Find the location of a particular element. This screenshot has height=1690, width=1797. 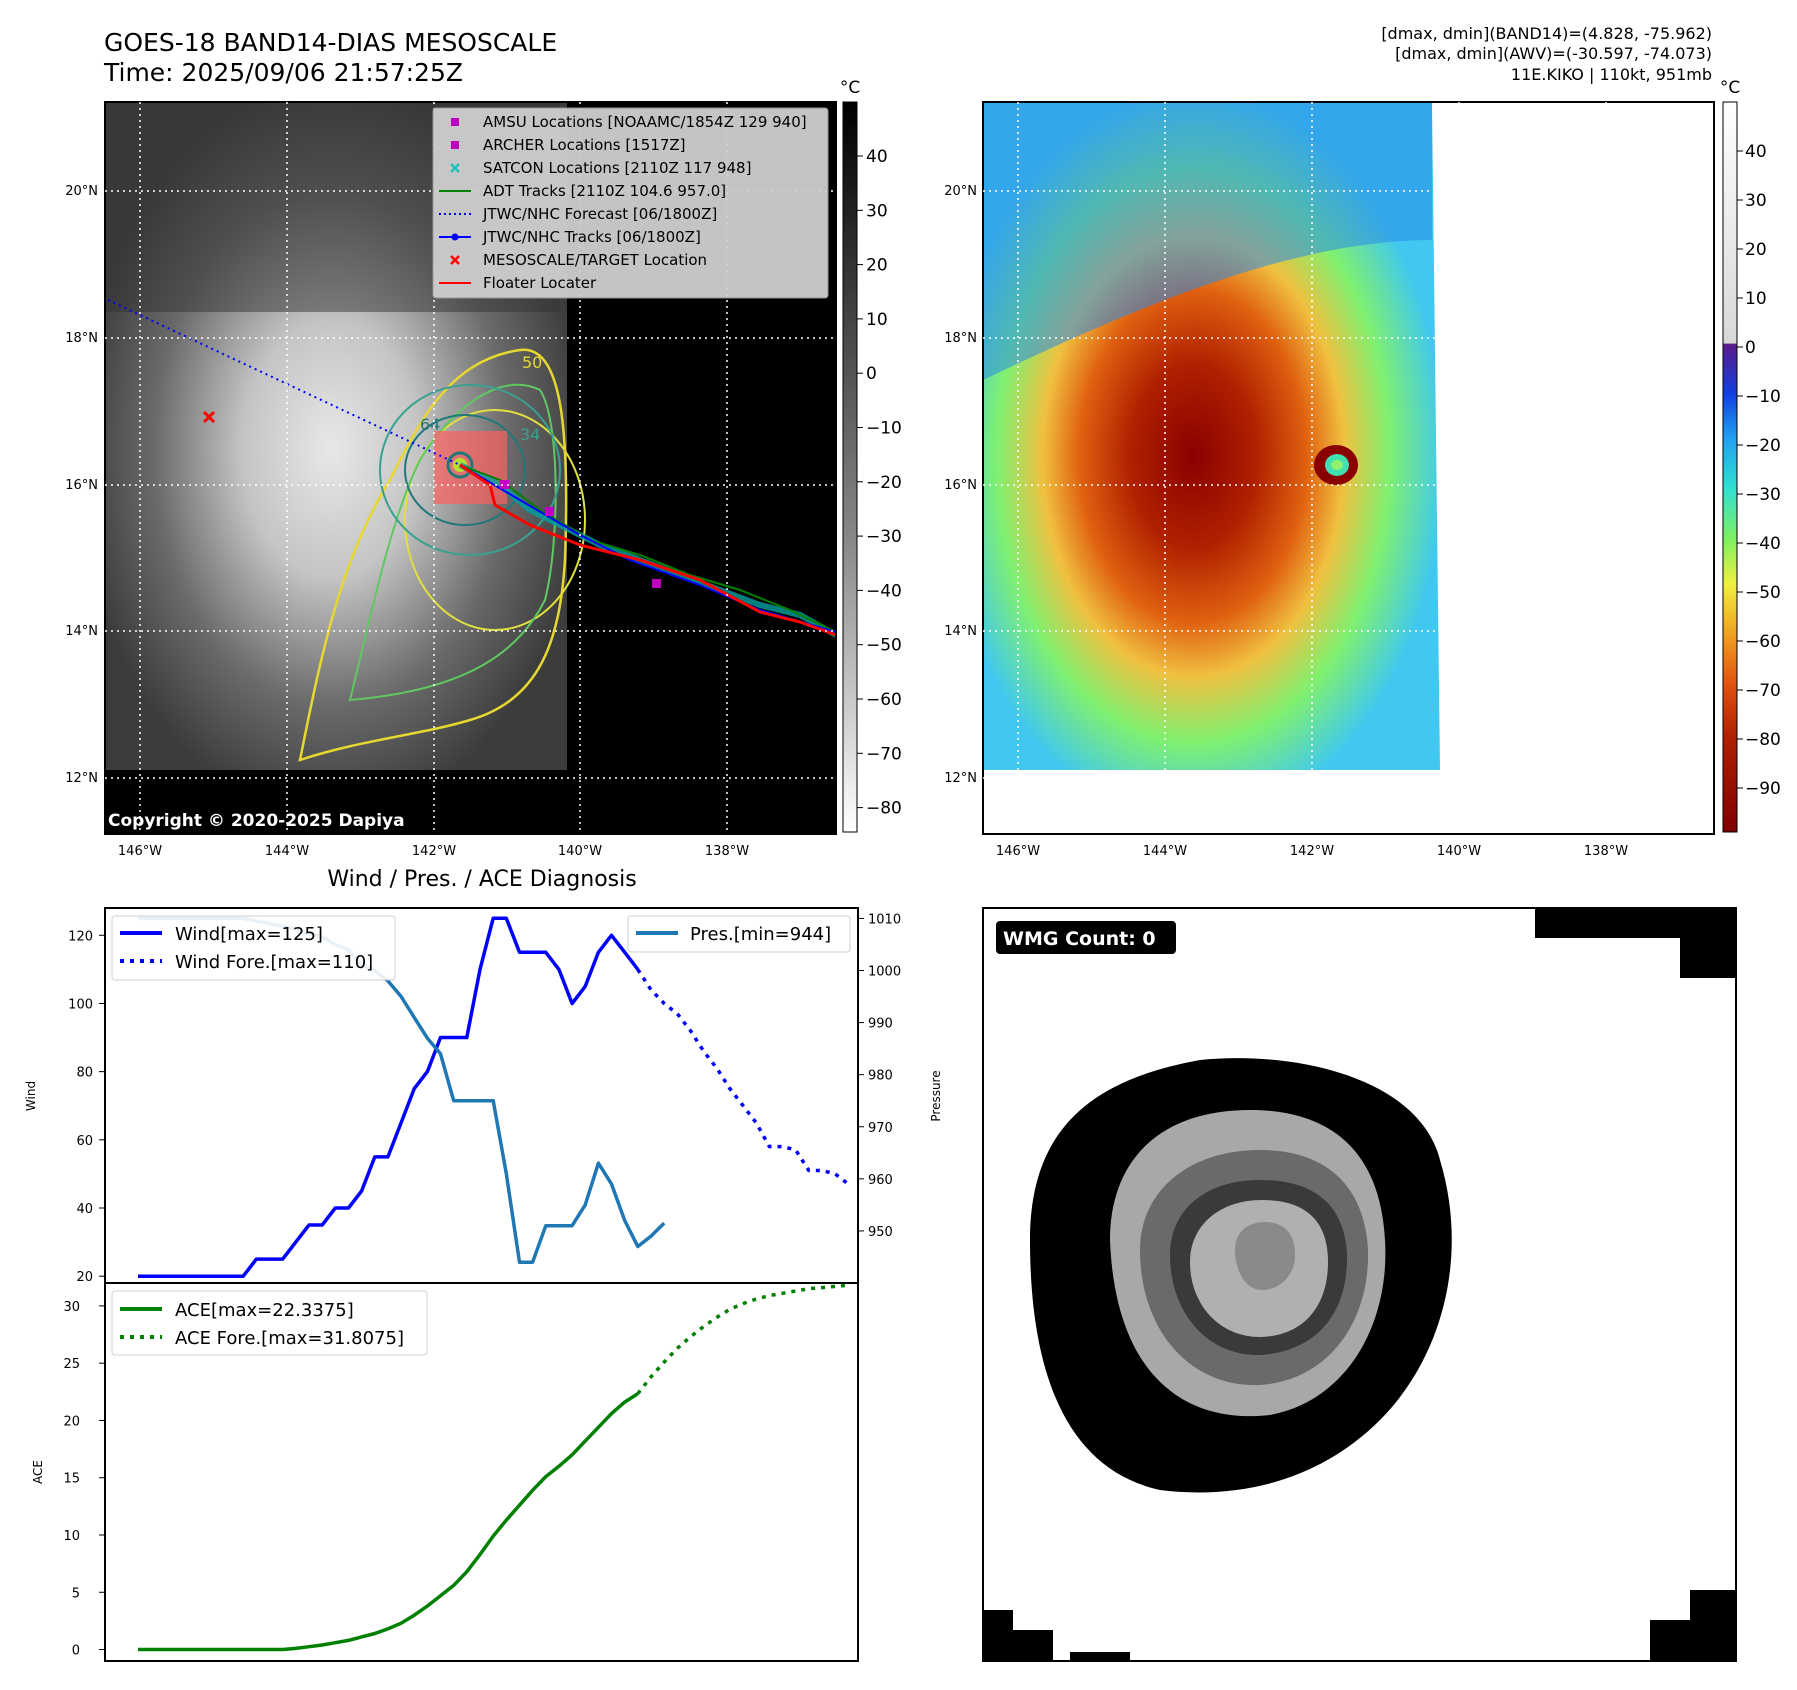

amsu-marker is located at coordinates (504, 484).